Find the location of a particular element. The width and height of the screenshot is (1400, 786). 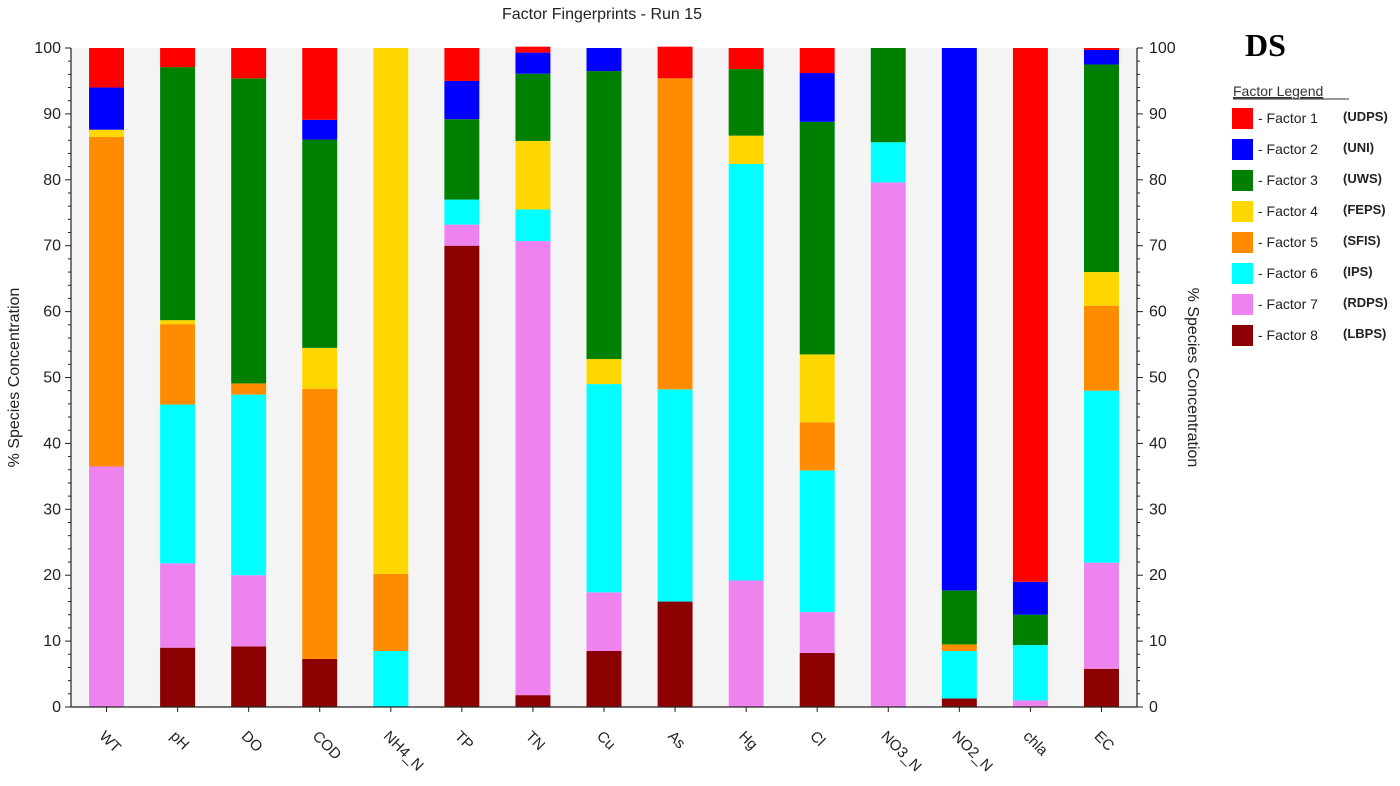

y-tick-label-right: 80 is located at coordinates (1158, 180).